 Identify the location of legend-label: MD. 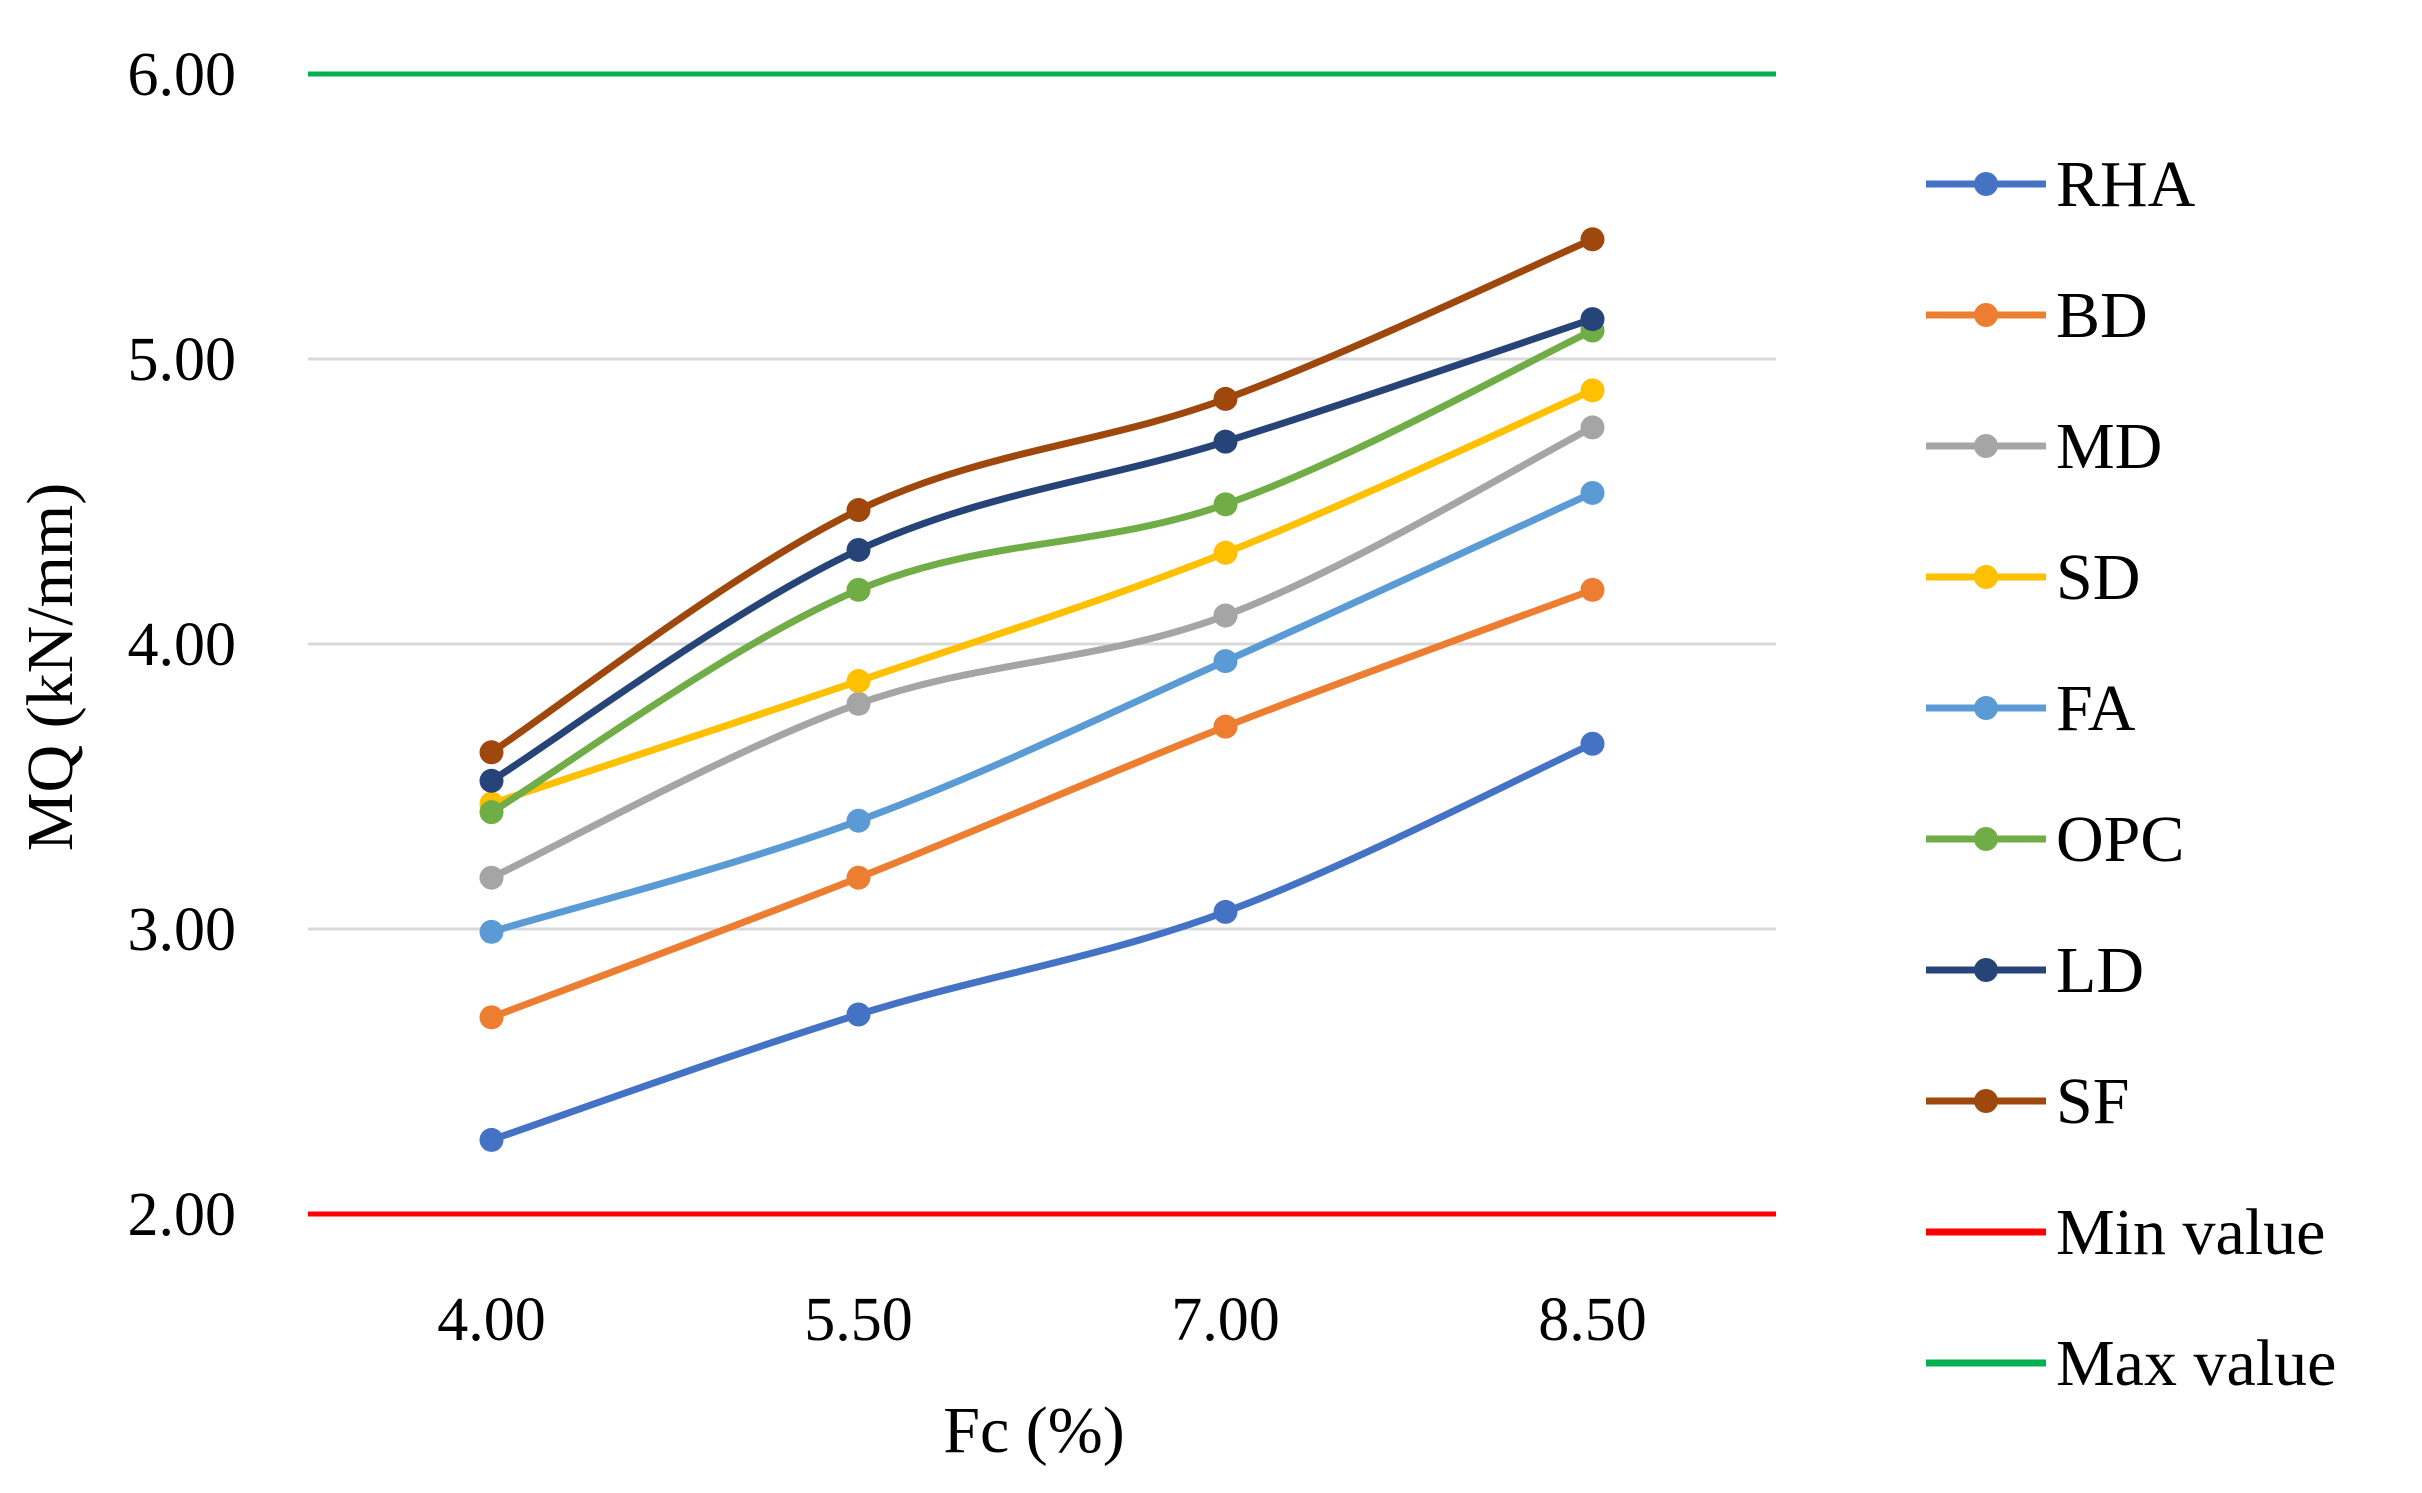
(2109, 446).